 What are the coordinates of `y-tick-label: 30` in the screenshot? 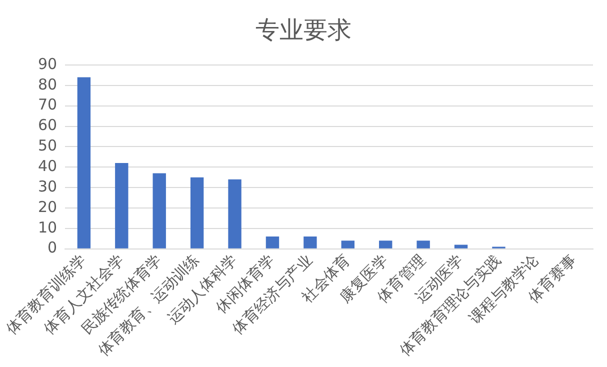 It's located at (48, 186).